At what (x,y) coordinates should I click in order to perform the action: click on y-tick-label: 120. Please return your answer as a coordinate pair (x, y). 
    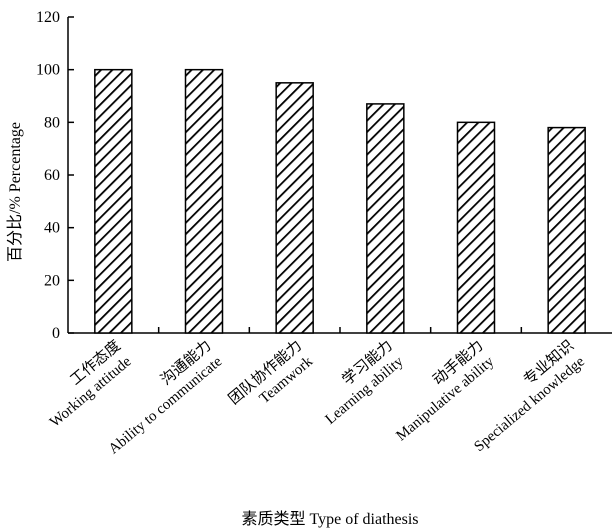
    Looking at the image, I should click on (48, 17).